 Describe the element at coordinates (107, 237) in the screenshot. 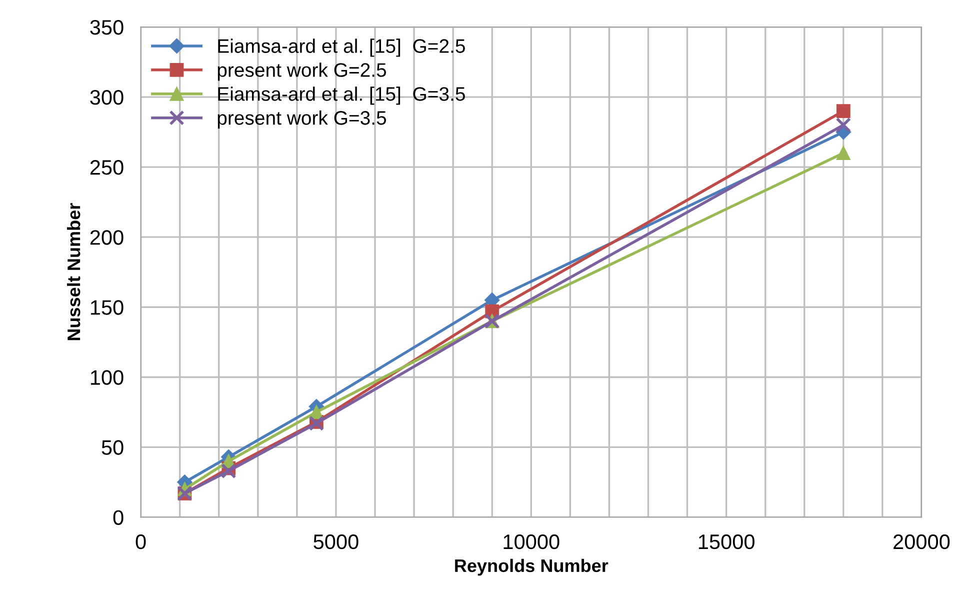

I see `y-tick-label: 200` at that location.